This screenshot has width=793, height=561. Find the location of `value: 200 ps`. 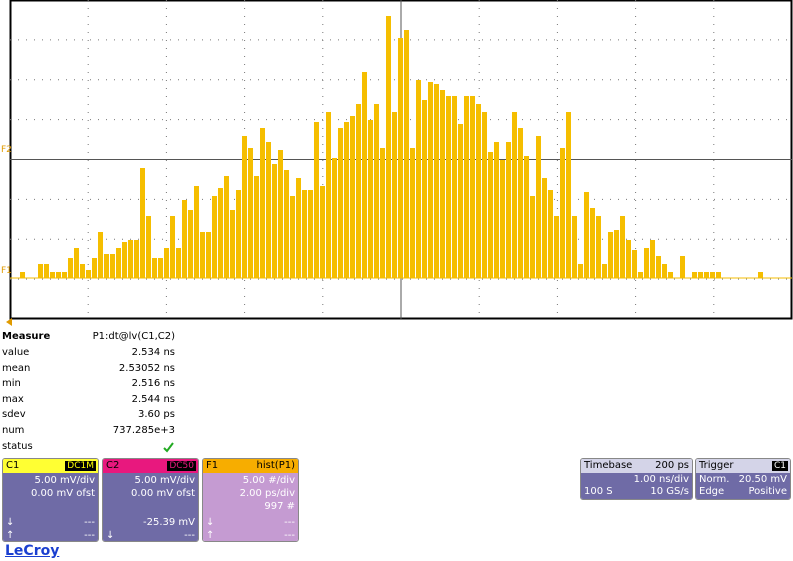

value: 200 ps is located at coordinates (672, 465).